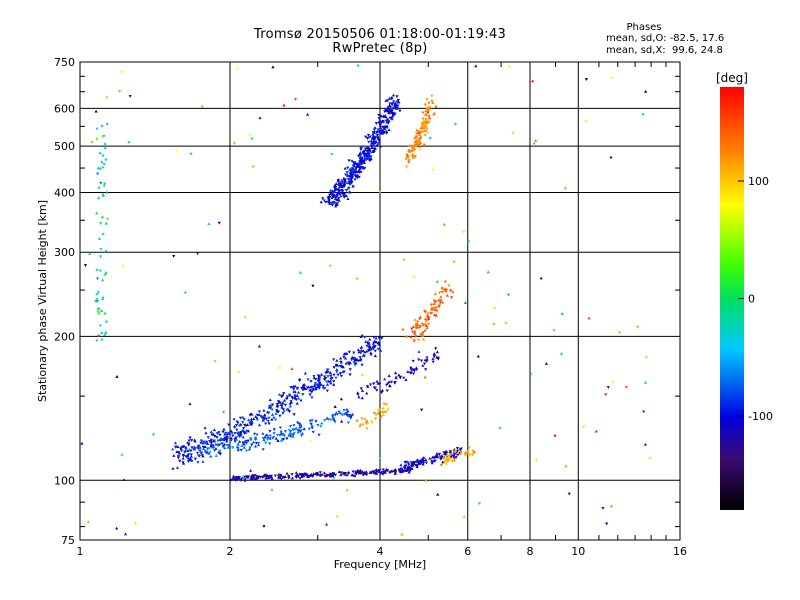 The height and width of the screenshot is (600, 800). What do you see at coordinates (380, 34) in the screenshot?
I see `chart-title: Tromsø 20150506 01:18:00-01:19:43` at bounding box center [380, 34].